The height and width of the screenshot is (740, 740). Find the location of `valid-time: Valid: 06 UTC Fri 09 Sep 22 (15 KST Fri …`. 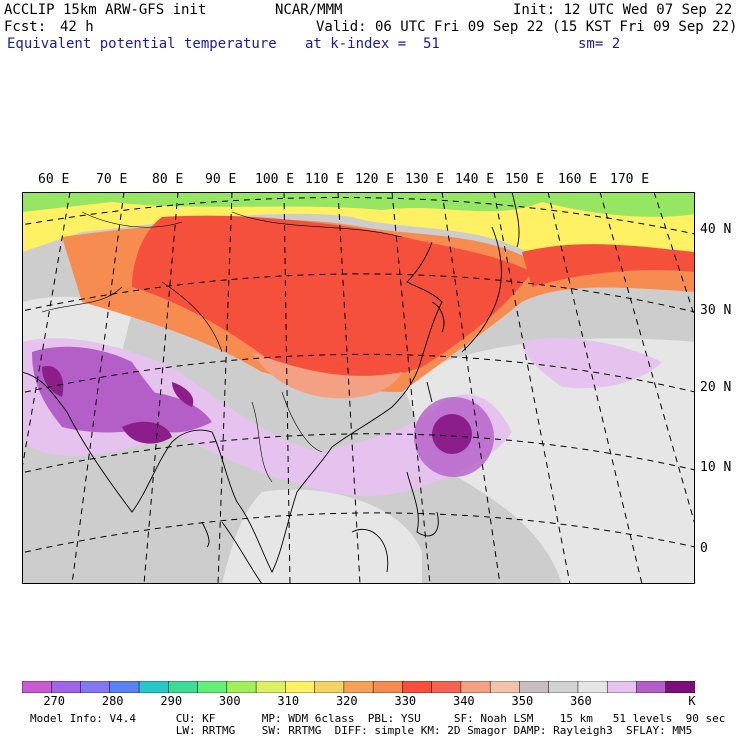

valid-time: Valid: 06 UTC Fri 09 Sep 22 (15 KST Fri … is located at coordinates (527, 27).